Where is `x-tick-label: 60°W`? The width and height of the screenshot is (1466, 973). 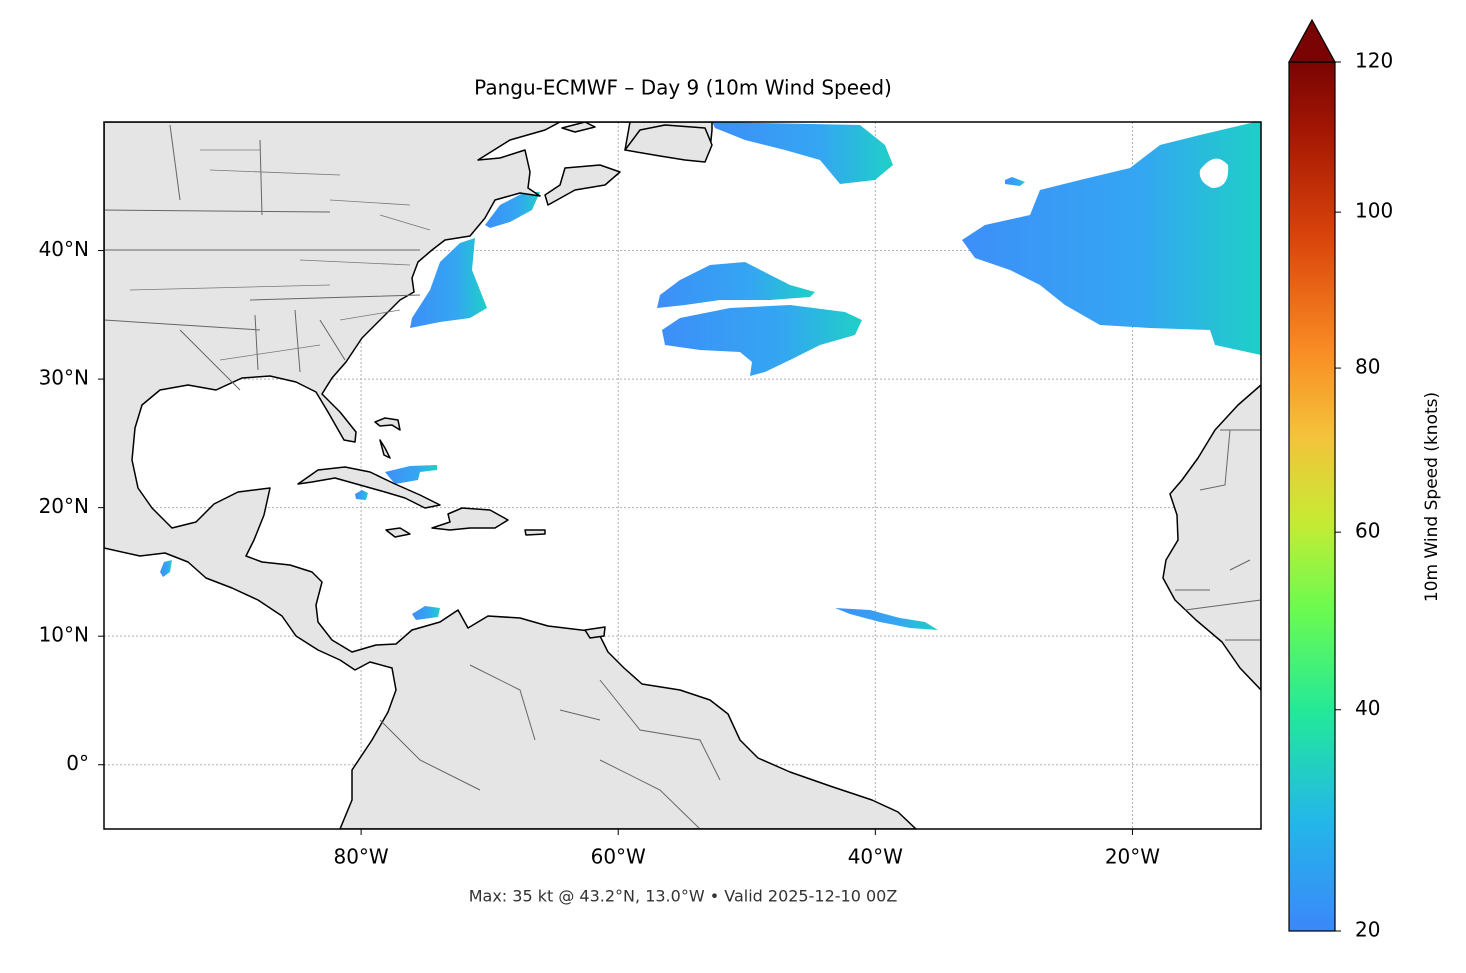
x-tick-label: 60°W is located at coordinates (618, 857).